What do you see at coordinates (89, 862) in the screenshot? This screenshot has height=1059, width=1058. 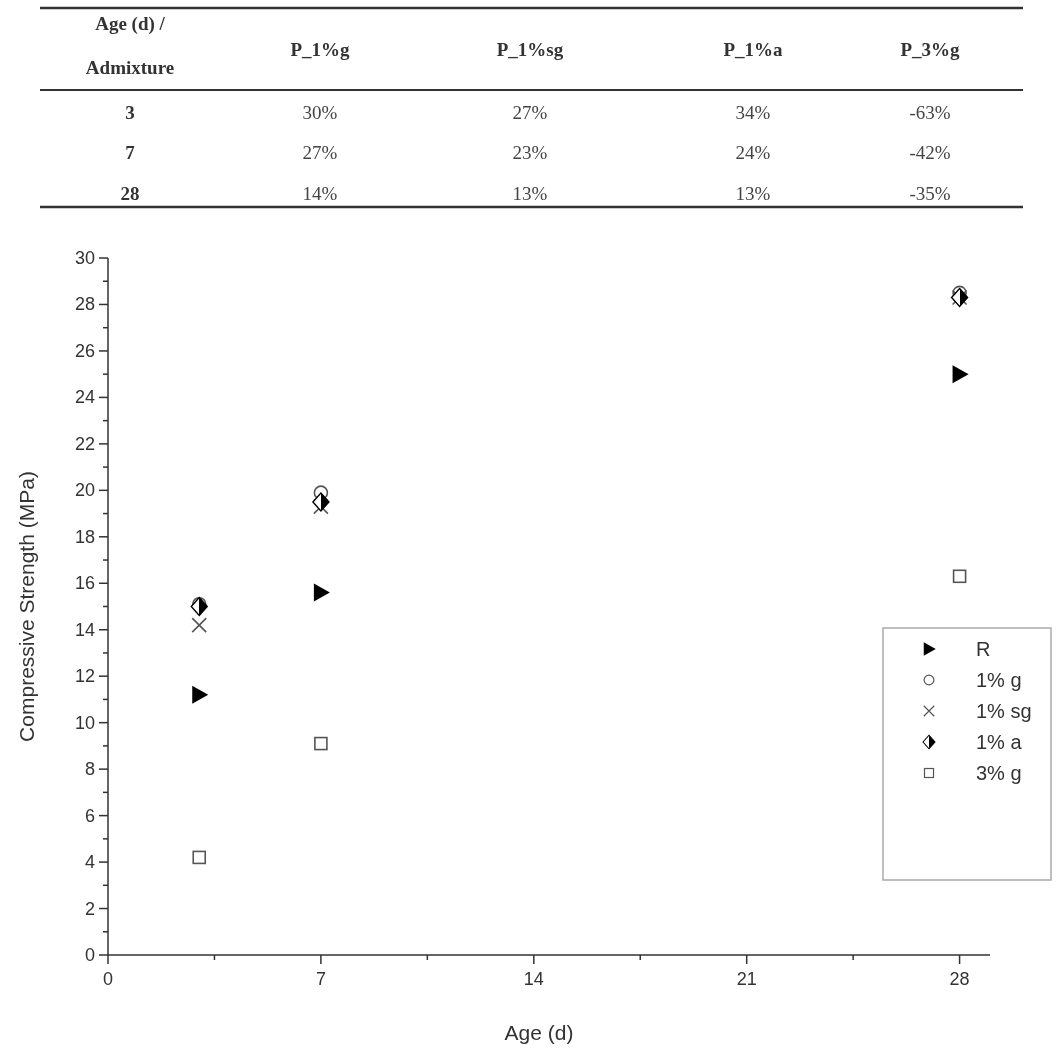 I see `y-tick-label: 4` at bounding box center [89, 862].